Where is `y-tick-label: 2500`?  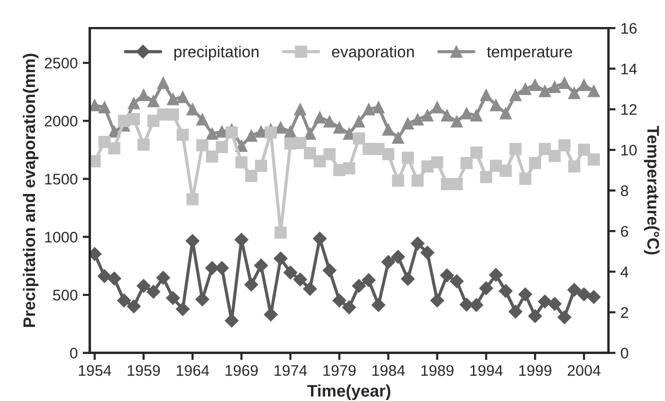 y-tick-label: 2500 is located at coordinates (61, 63).